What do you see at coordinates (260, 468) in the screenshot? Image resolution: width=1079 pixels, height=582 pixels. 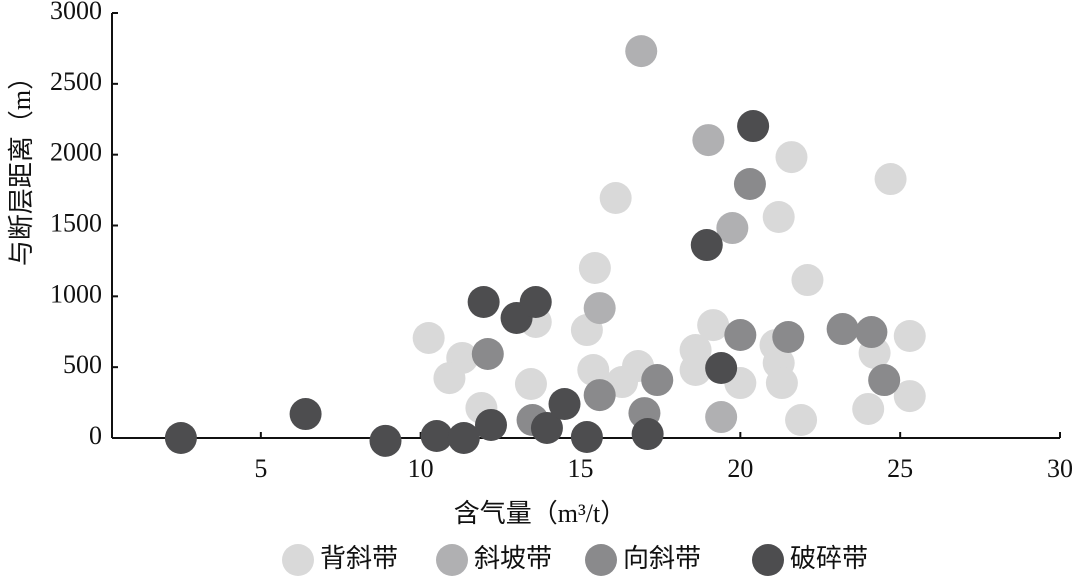 I see `x-tick-label: 5` at bounding box center [260, 468].